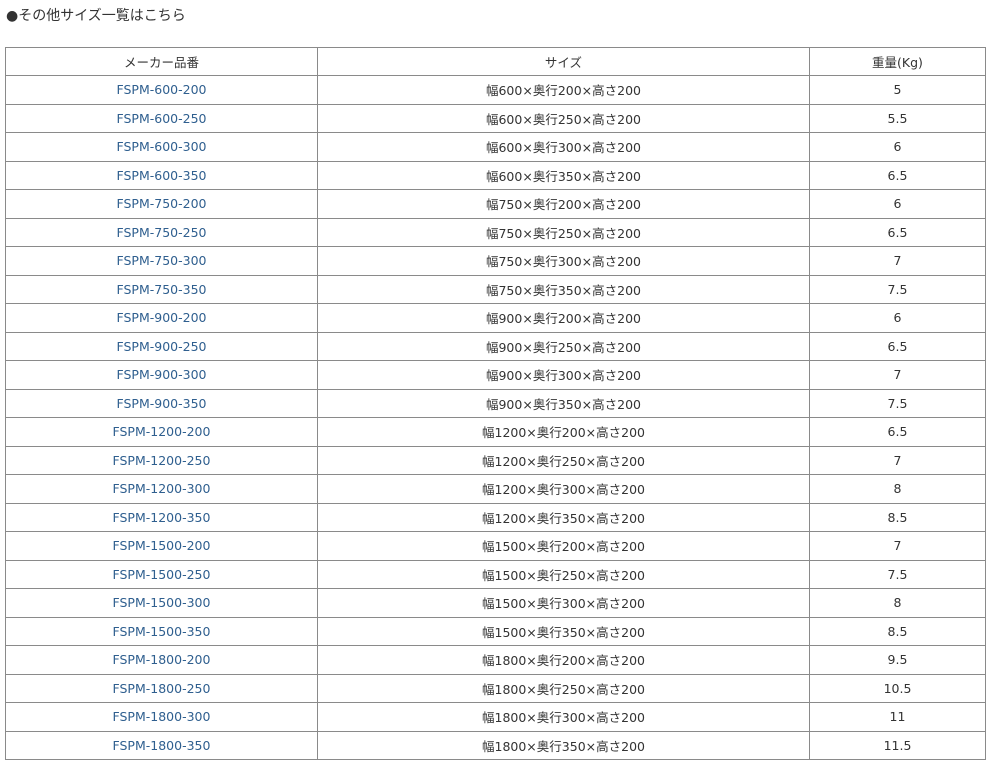 This screenshot has width=989, height=763. What do you see at coordinates (897, 603) in the screenshot?
I see `weight-cell: 8` at bounding box center [897, 603].